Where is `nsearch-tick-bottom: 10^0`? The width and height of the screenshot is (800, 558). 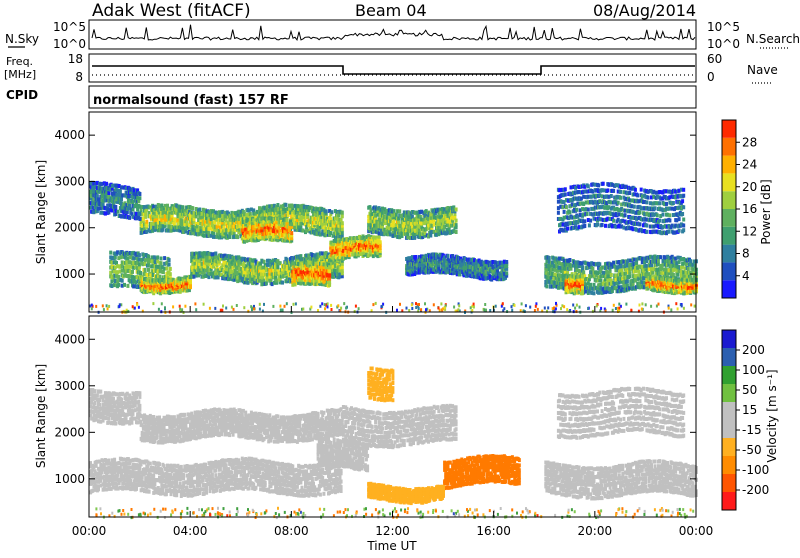 nsearch-tick-bottom: 10^0 is located at coordinates (723, 44).